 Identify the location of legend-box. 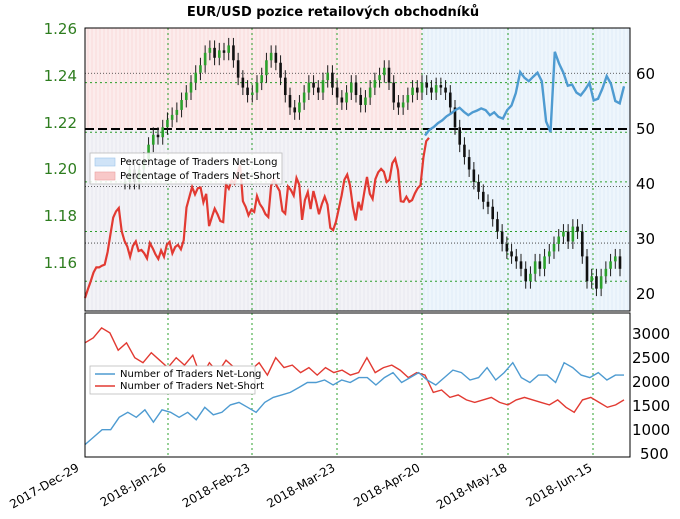
(172, 380).